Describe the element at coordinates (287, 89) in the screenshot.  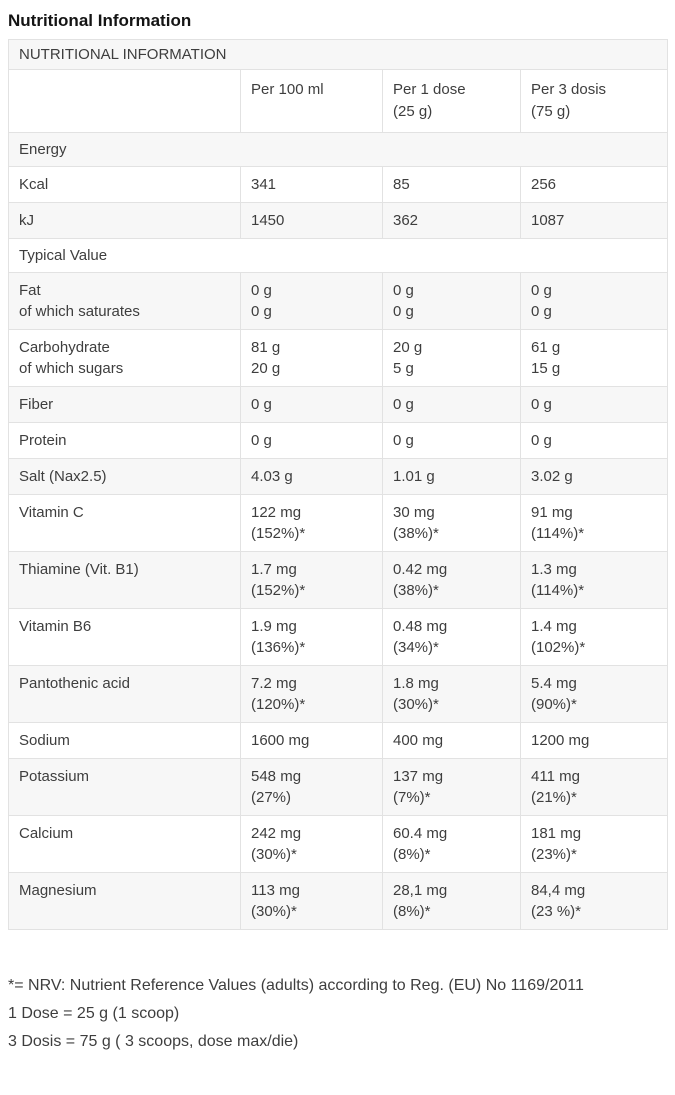
I see `cell-line: Per 100 ml` at that location.